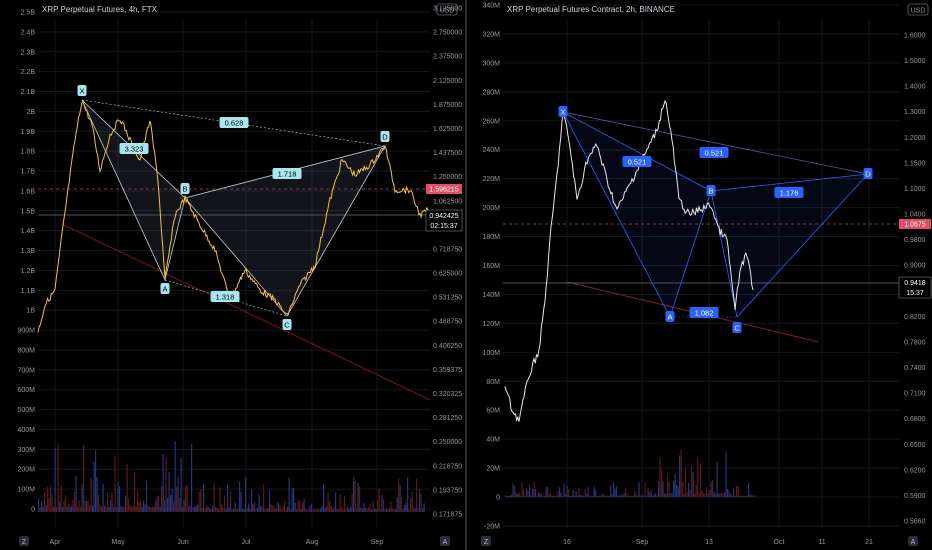 The width and height of the screenshot is (932, 550). I want to click on right-axis-tick: 0.359375, so click(447, 370).